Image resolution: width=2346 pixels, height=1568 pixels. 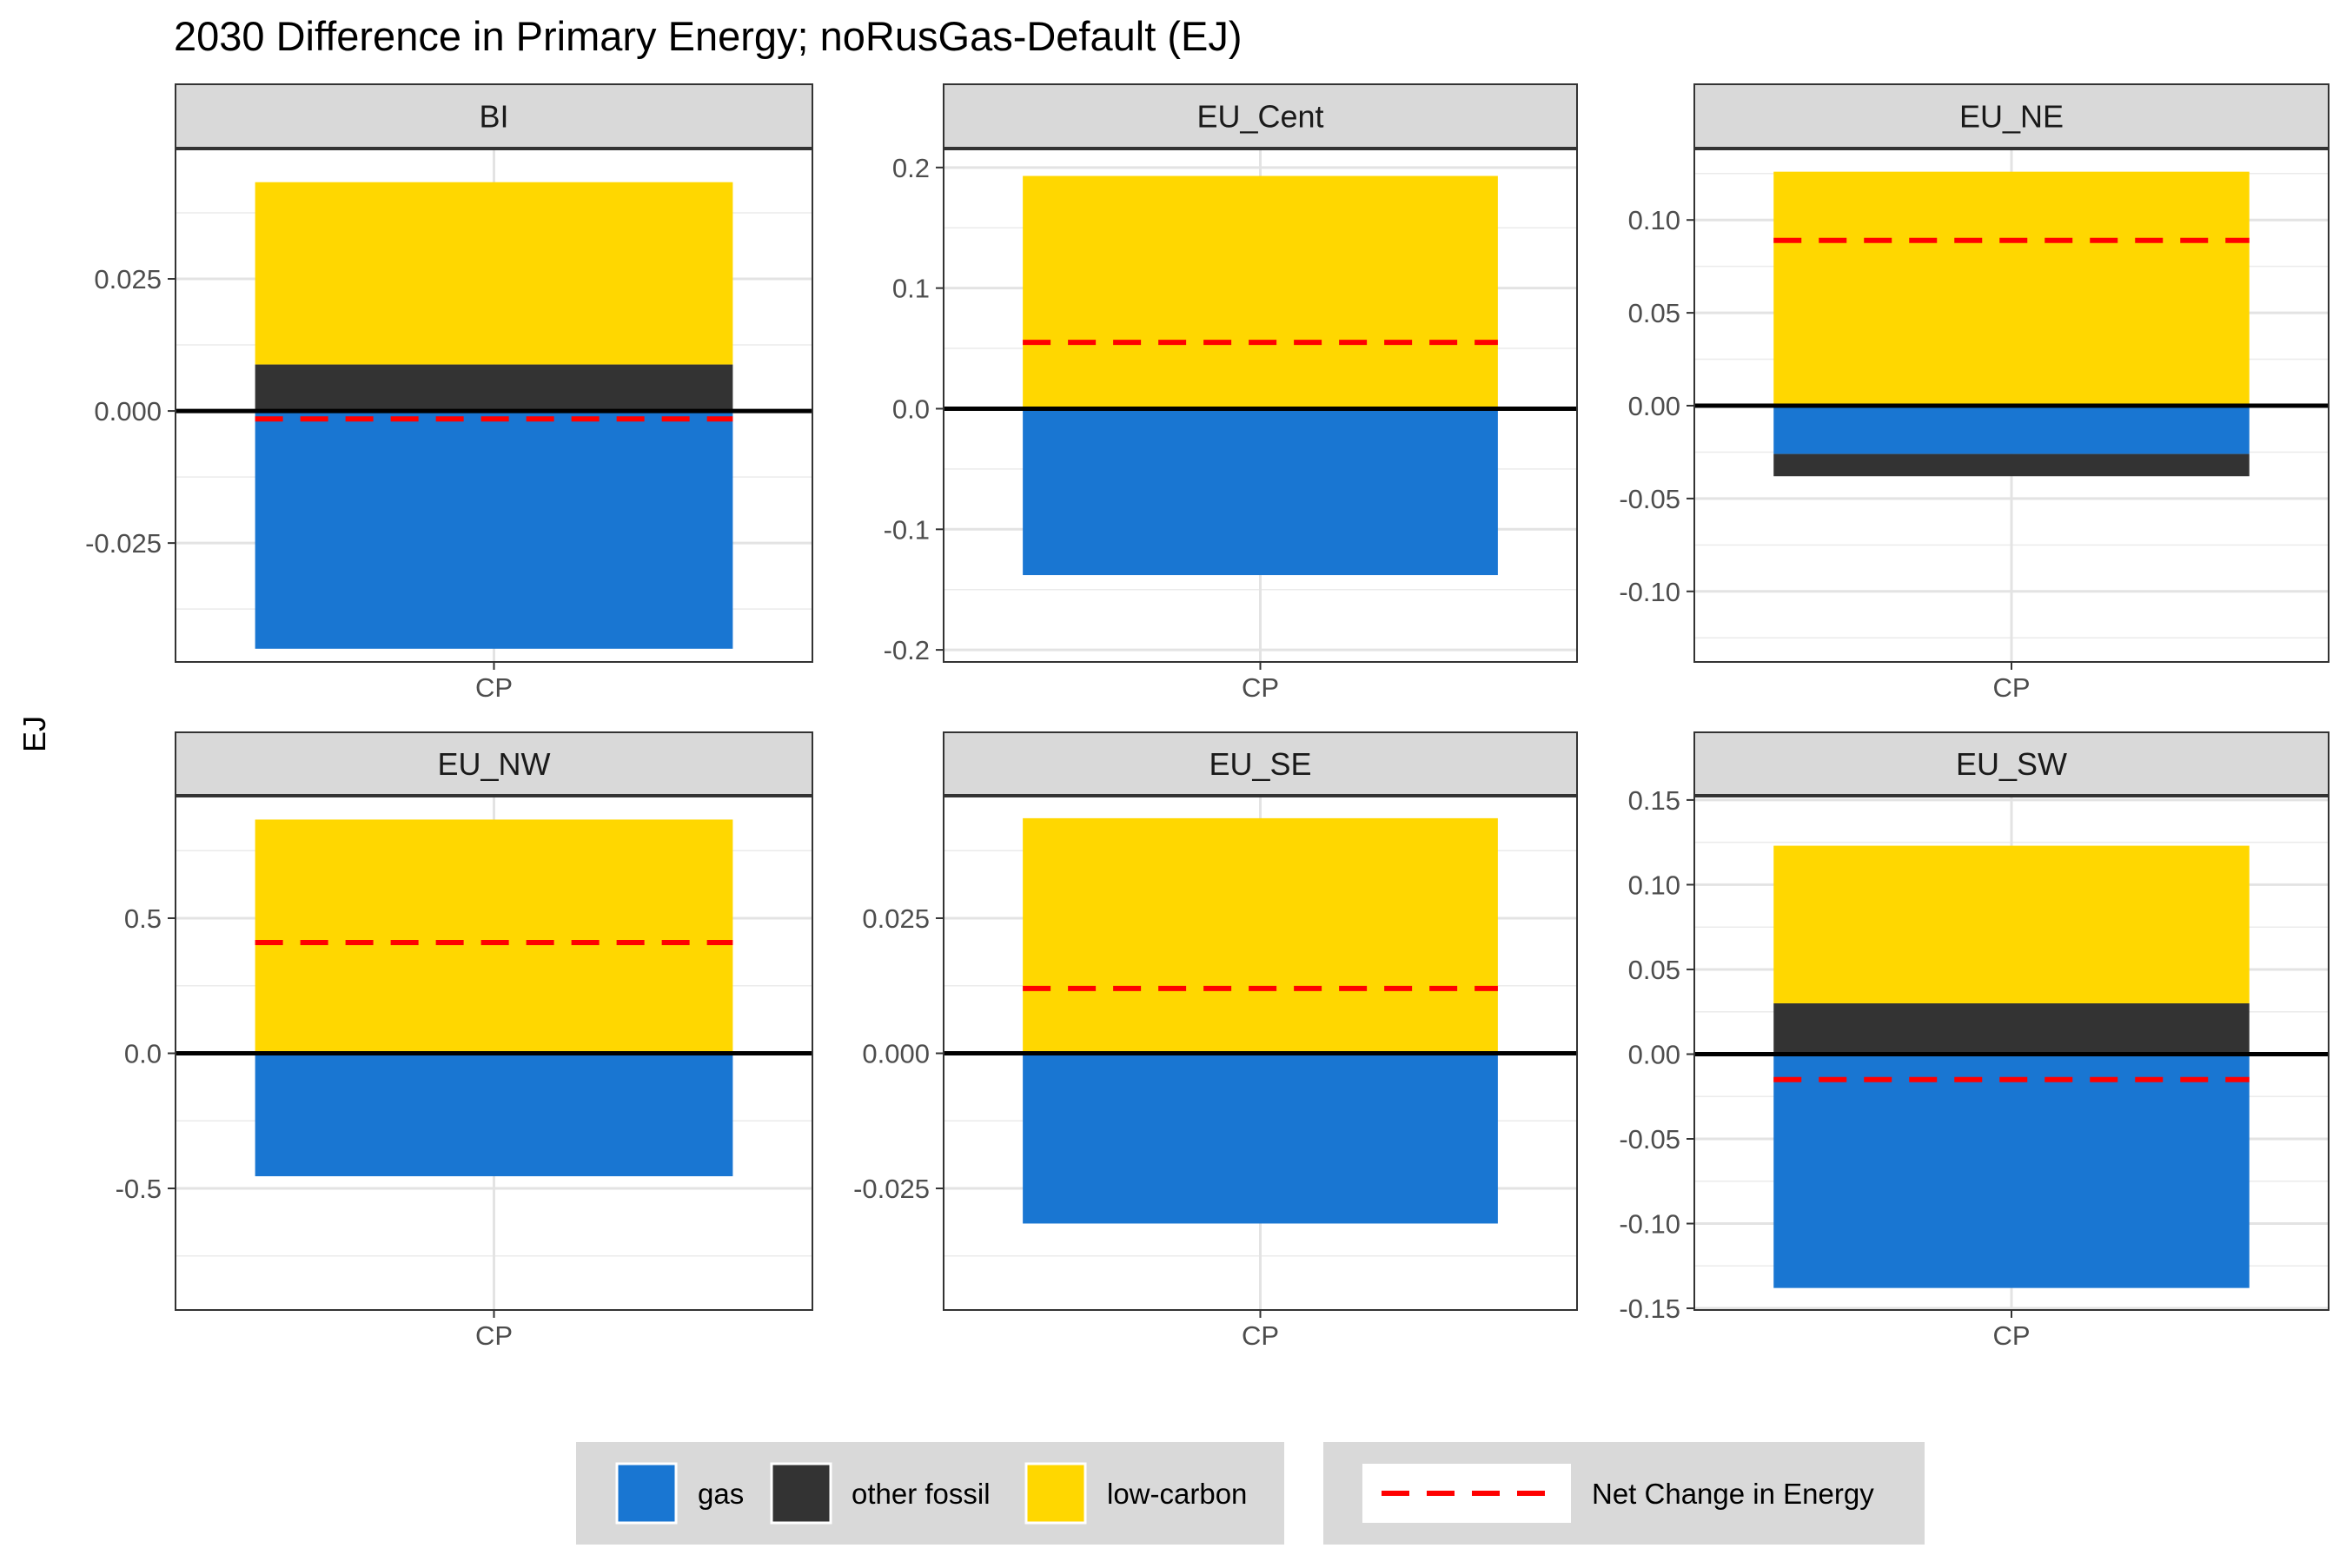 What do you see at coordinates (911, 168) in the screenshot?
I see `y-tick-label: 0.2` at bounding box center [911, 168].